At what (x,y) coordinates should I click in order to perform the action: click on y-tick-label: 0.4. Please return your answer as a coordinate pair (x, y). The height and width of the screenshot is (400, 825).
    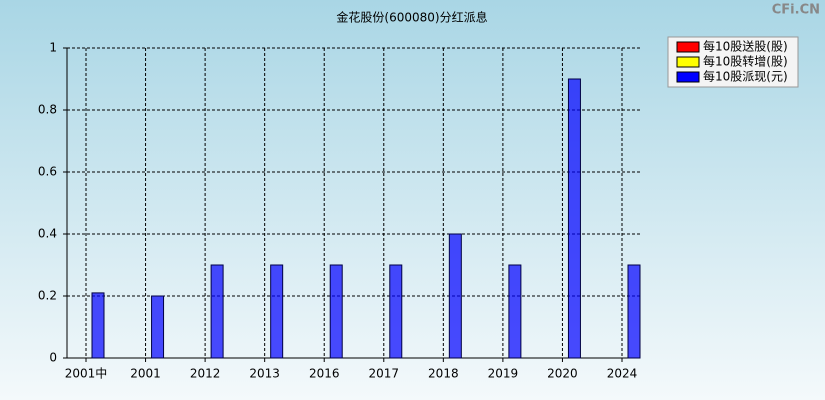
    Looking at the image, I should click on (47, 234).